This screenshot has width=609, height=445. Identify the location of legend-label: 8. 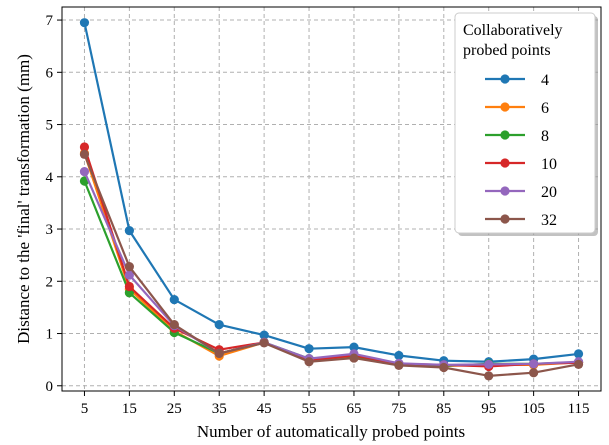
(545, 136).